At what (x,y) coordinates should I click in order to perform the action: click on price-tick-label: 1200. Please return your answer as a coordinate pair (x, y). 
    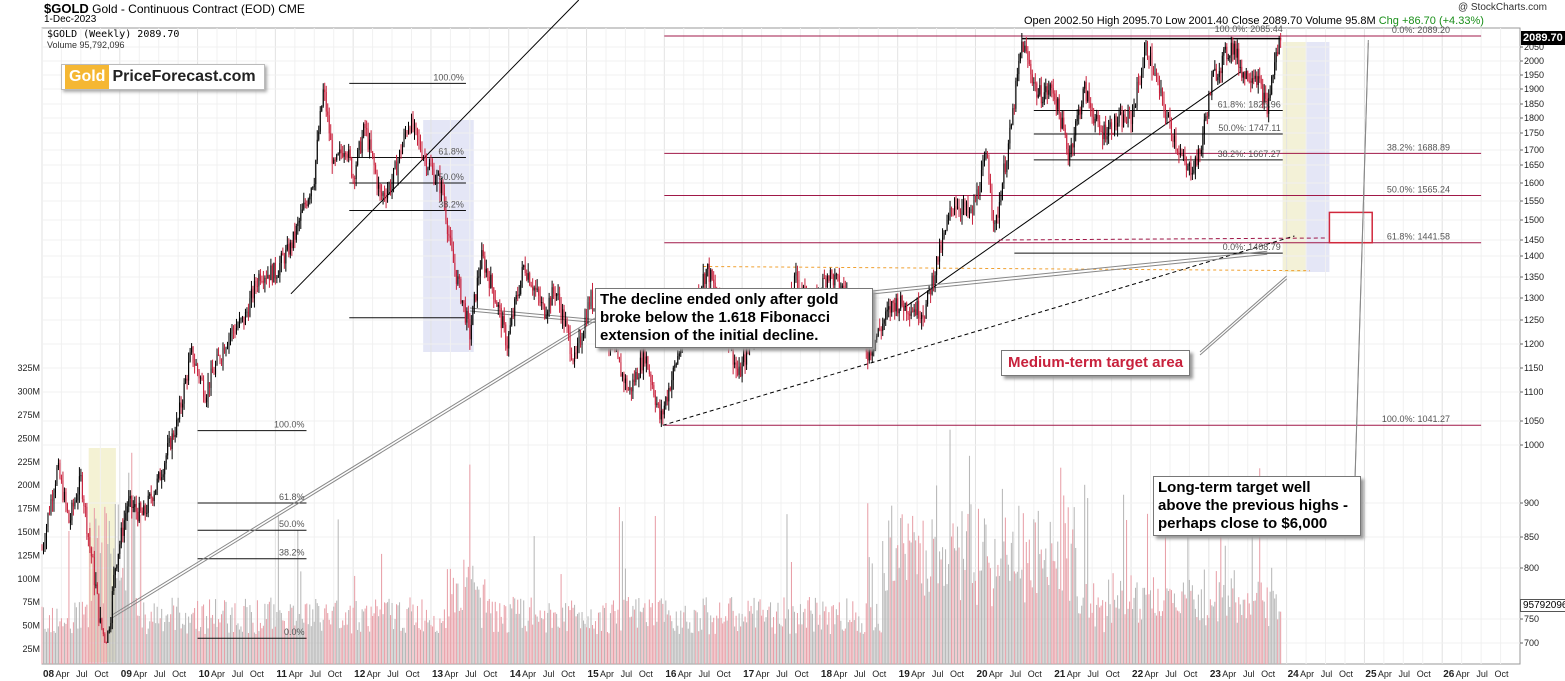
    Looking at the image, I should click on (1534, 344).